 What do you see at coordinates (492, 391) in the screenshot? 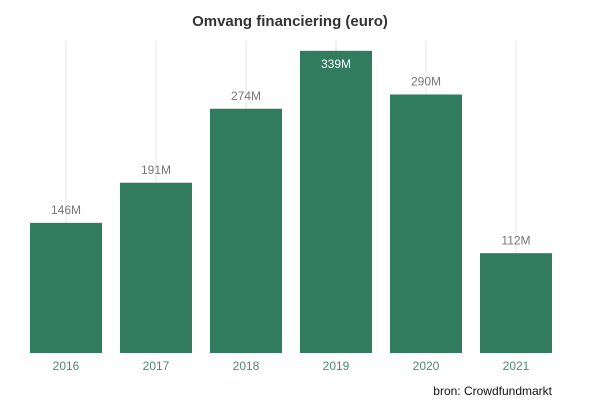
I see `source-note: bron: Crowdfundmarkt` at bounding box center [492, 391].